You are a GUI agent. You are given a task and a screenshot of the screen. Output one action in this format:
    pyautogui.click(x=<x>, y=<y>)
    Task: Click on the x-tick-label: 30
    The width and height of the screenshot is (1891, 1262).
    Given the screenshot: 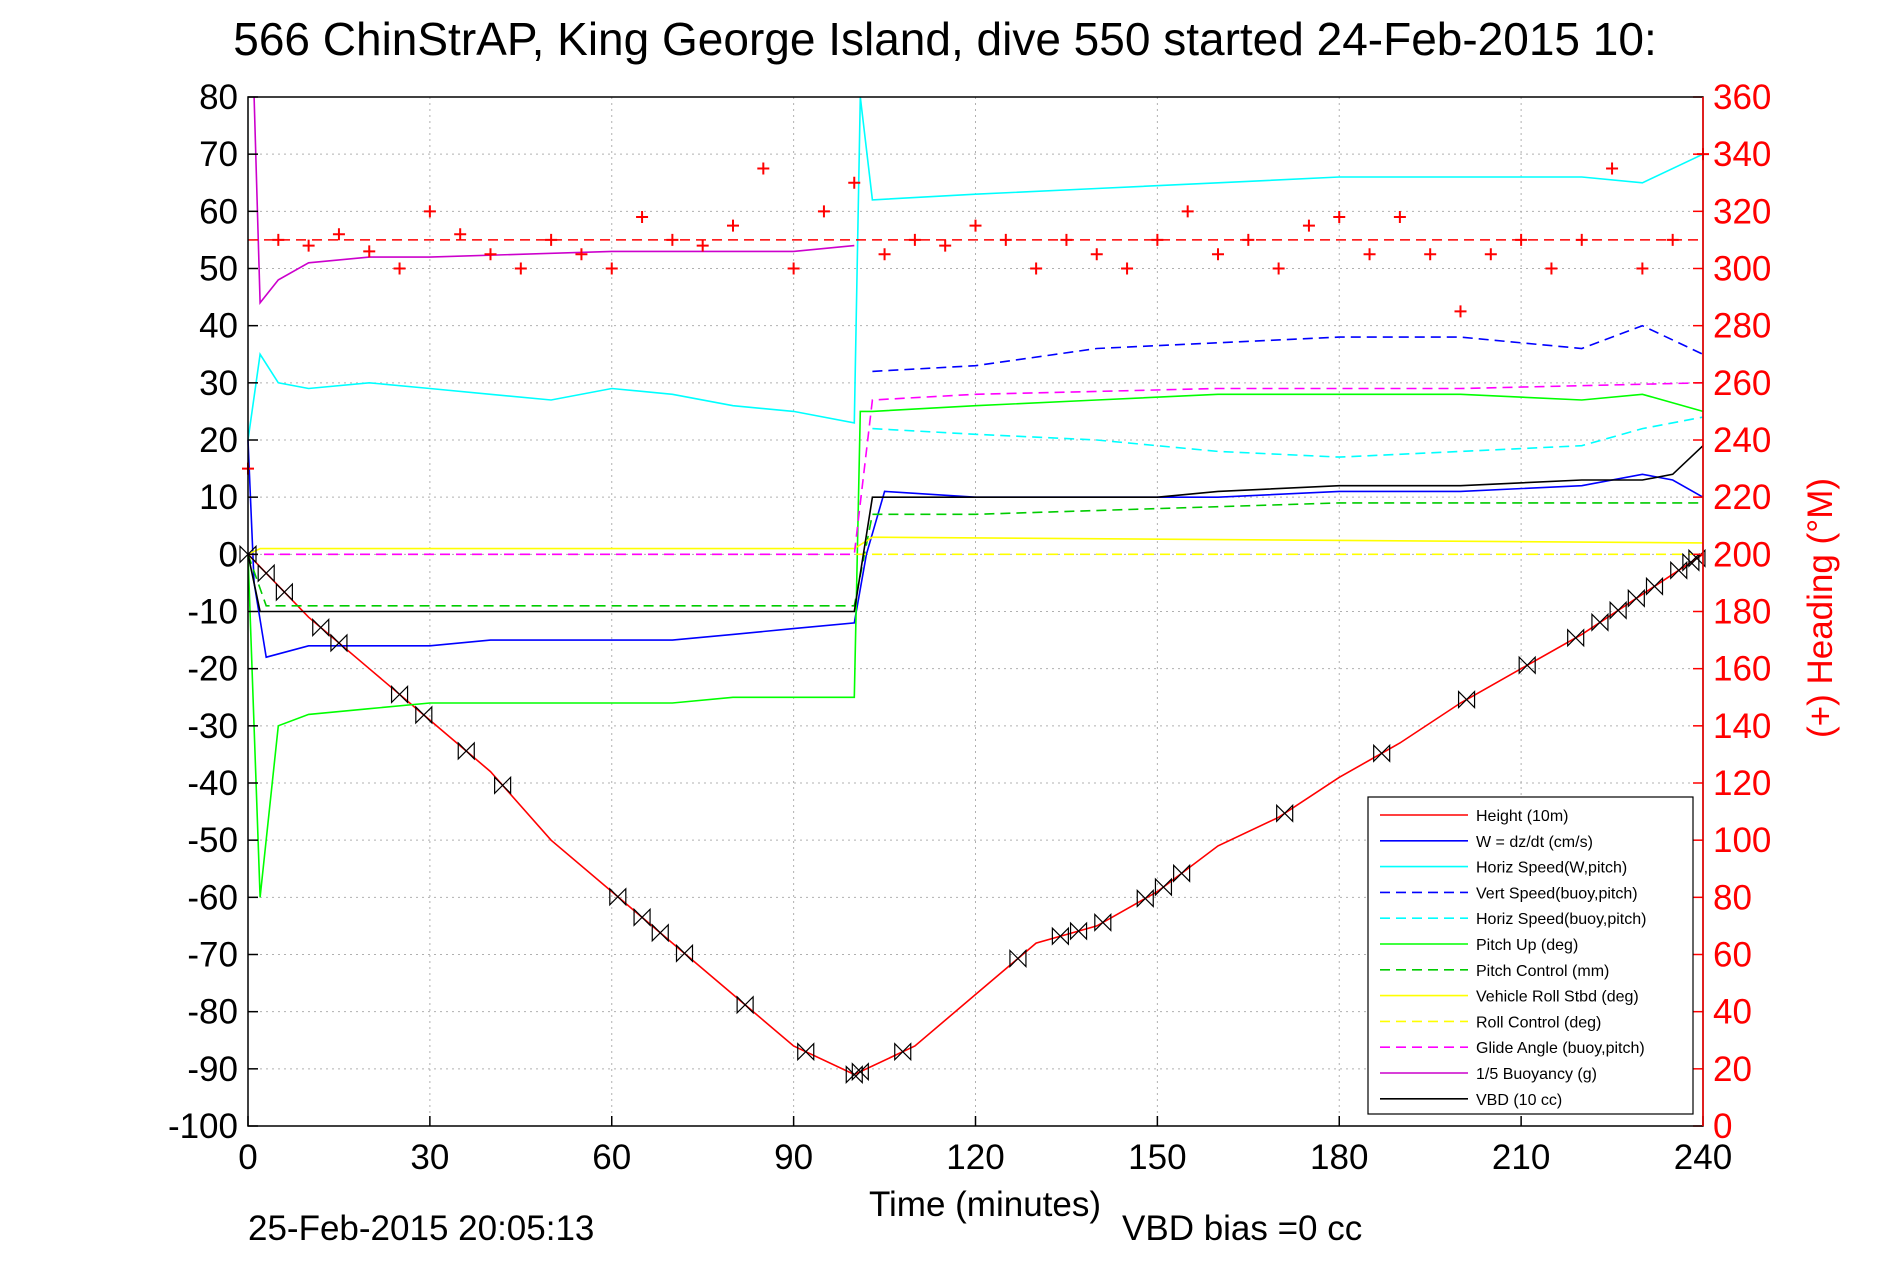 What is the action you would take?
    pyautogui.click(x=429, y=1157)
    